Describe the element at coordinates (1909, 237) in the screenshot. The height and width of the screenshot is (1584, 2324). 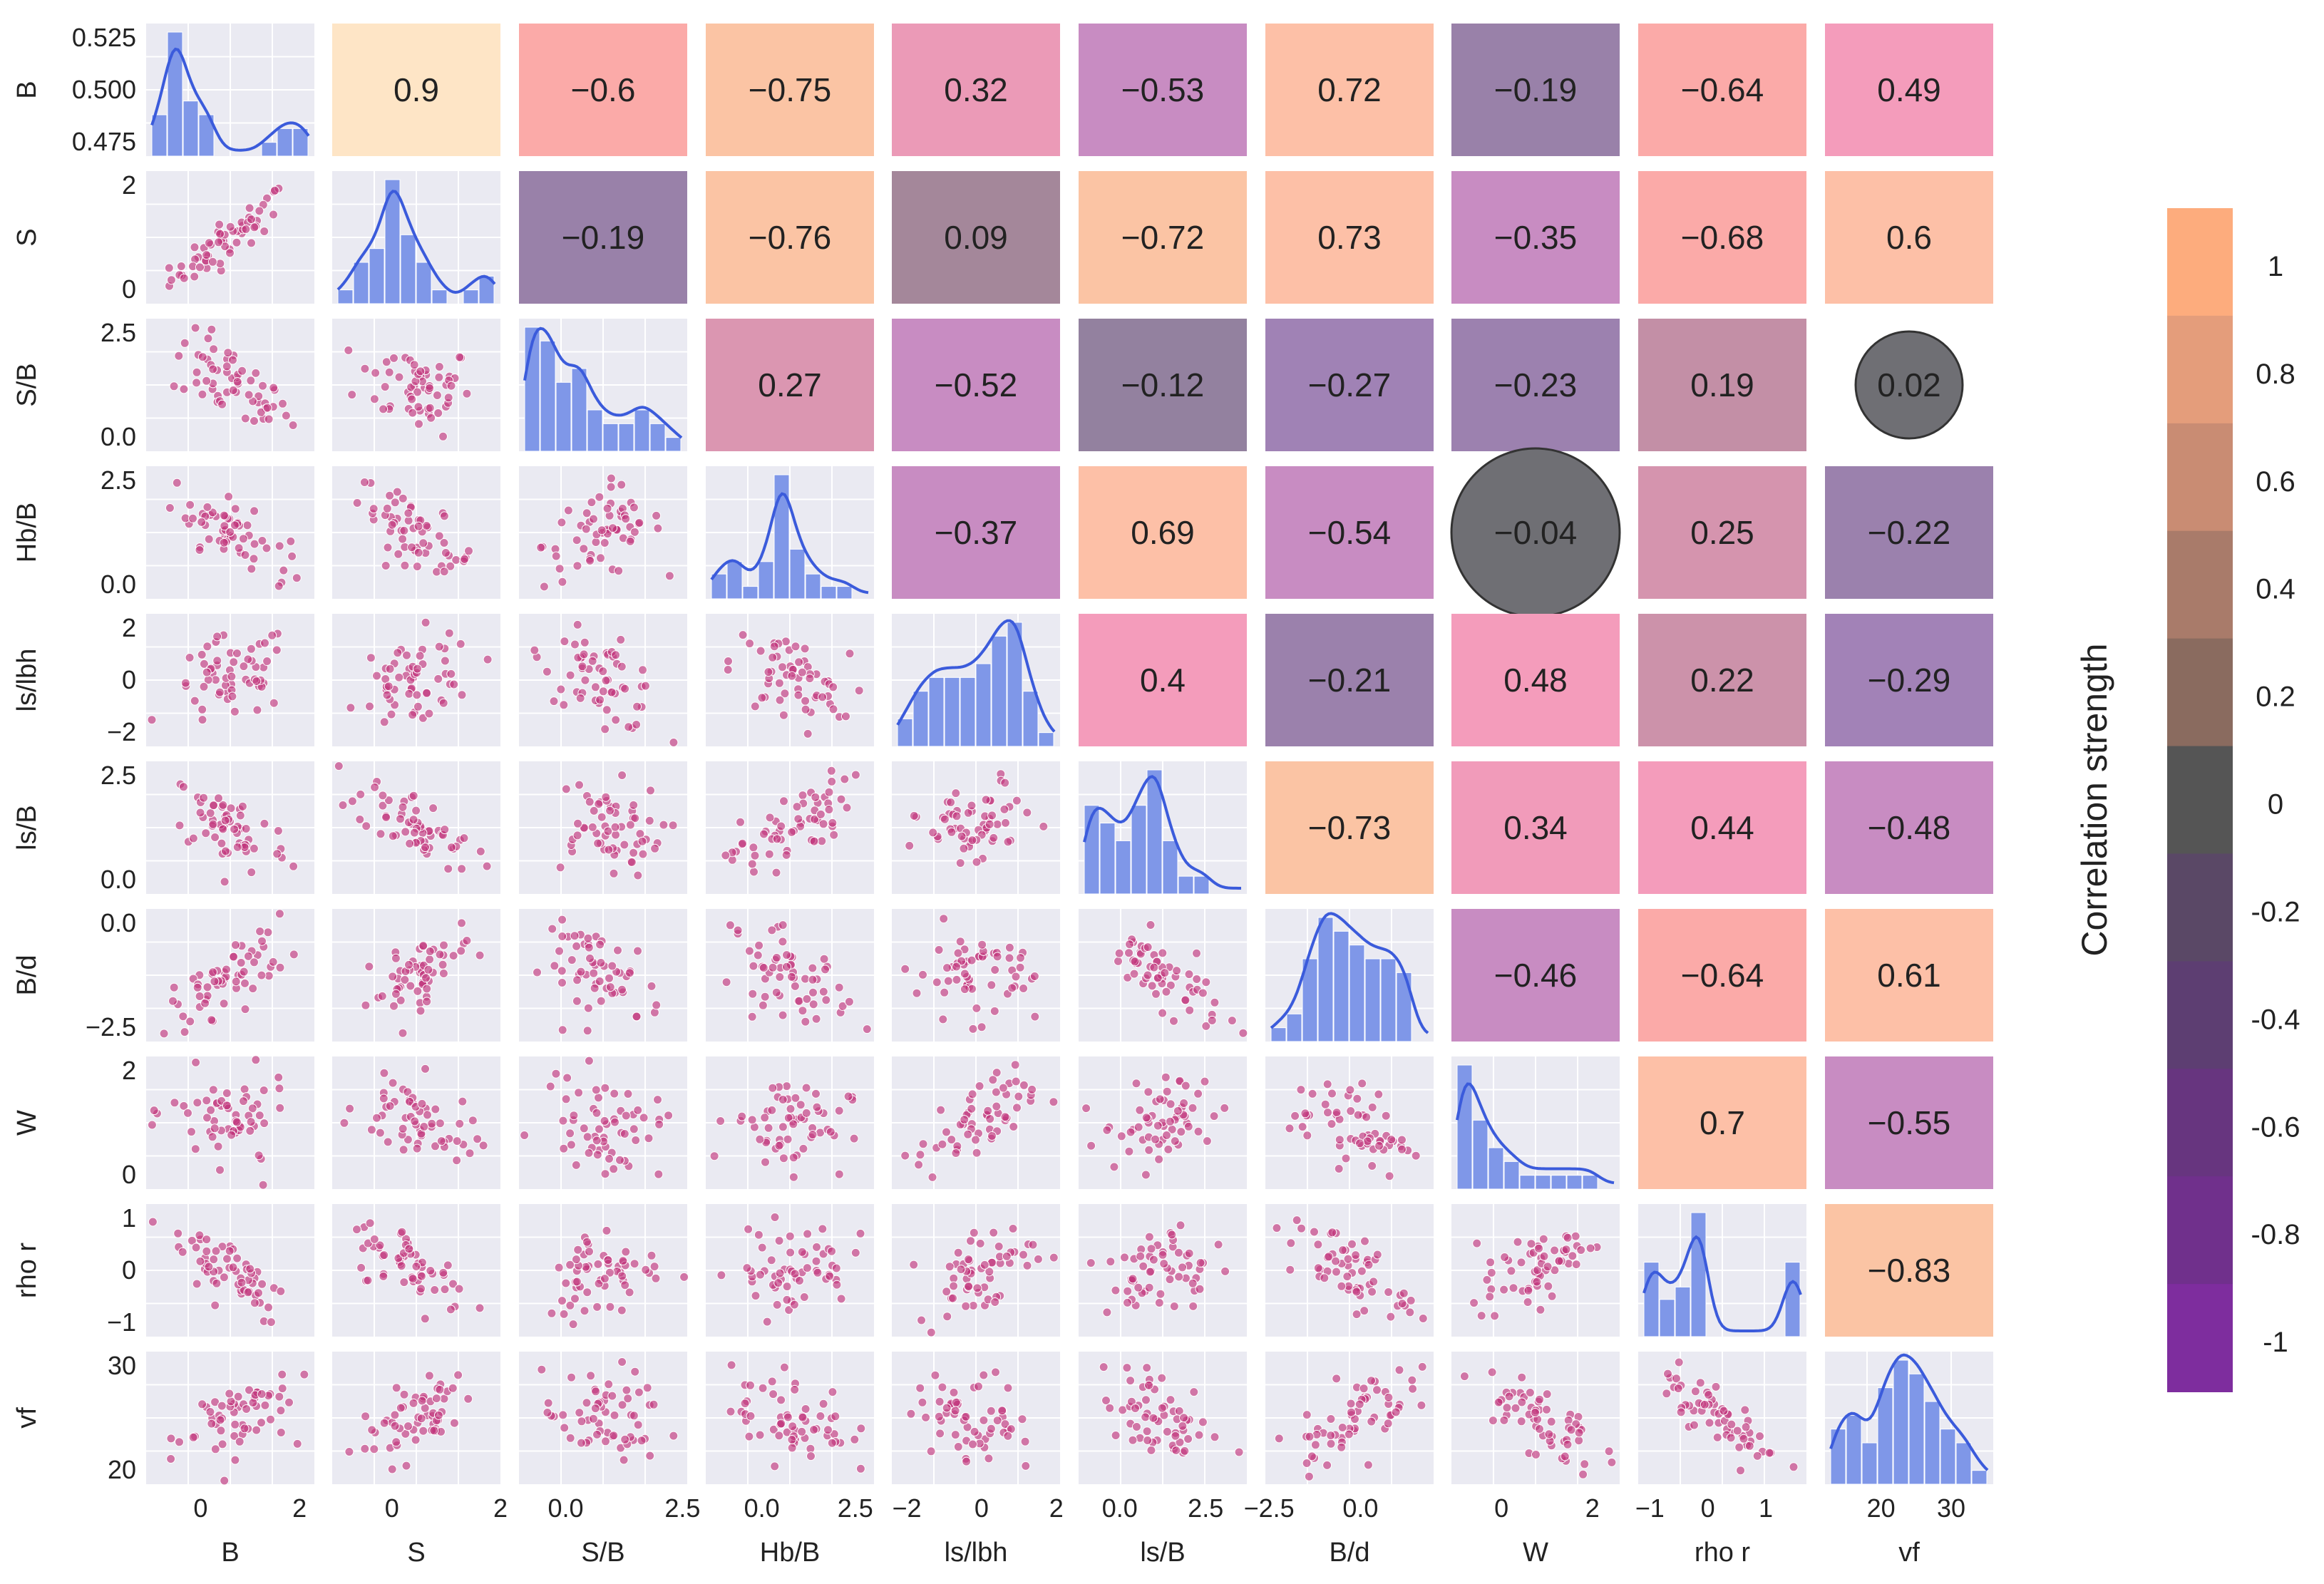
I see `corr-value: 0.6` at that location.